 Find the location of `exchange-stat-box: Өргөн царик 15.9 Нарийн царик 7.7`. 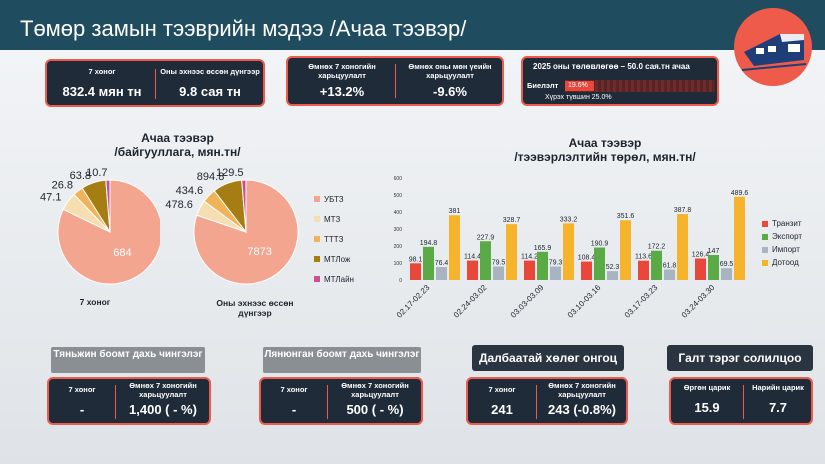

exchange-stat-box: Өргөн царик 15.9 Нарийн царик 7.7 is located at coordinates (741, 401).